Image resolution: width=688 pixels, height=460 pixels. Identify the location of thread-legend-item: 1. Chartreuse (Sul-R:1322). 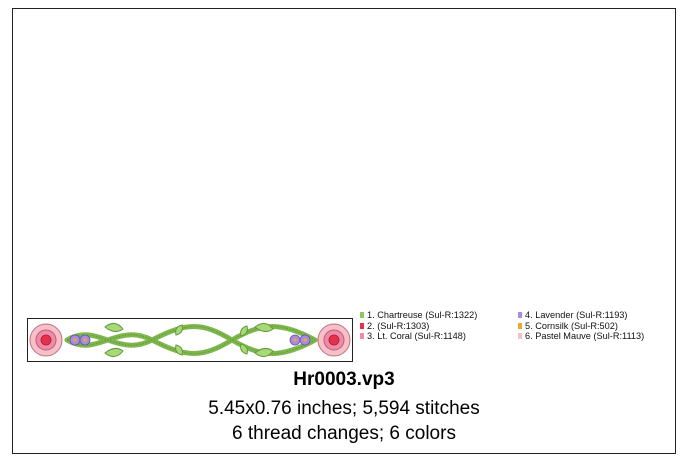
(418, 315).